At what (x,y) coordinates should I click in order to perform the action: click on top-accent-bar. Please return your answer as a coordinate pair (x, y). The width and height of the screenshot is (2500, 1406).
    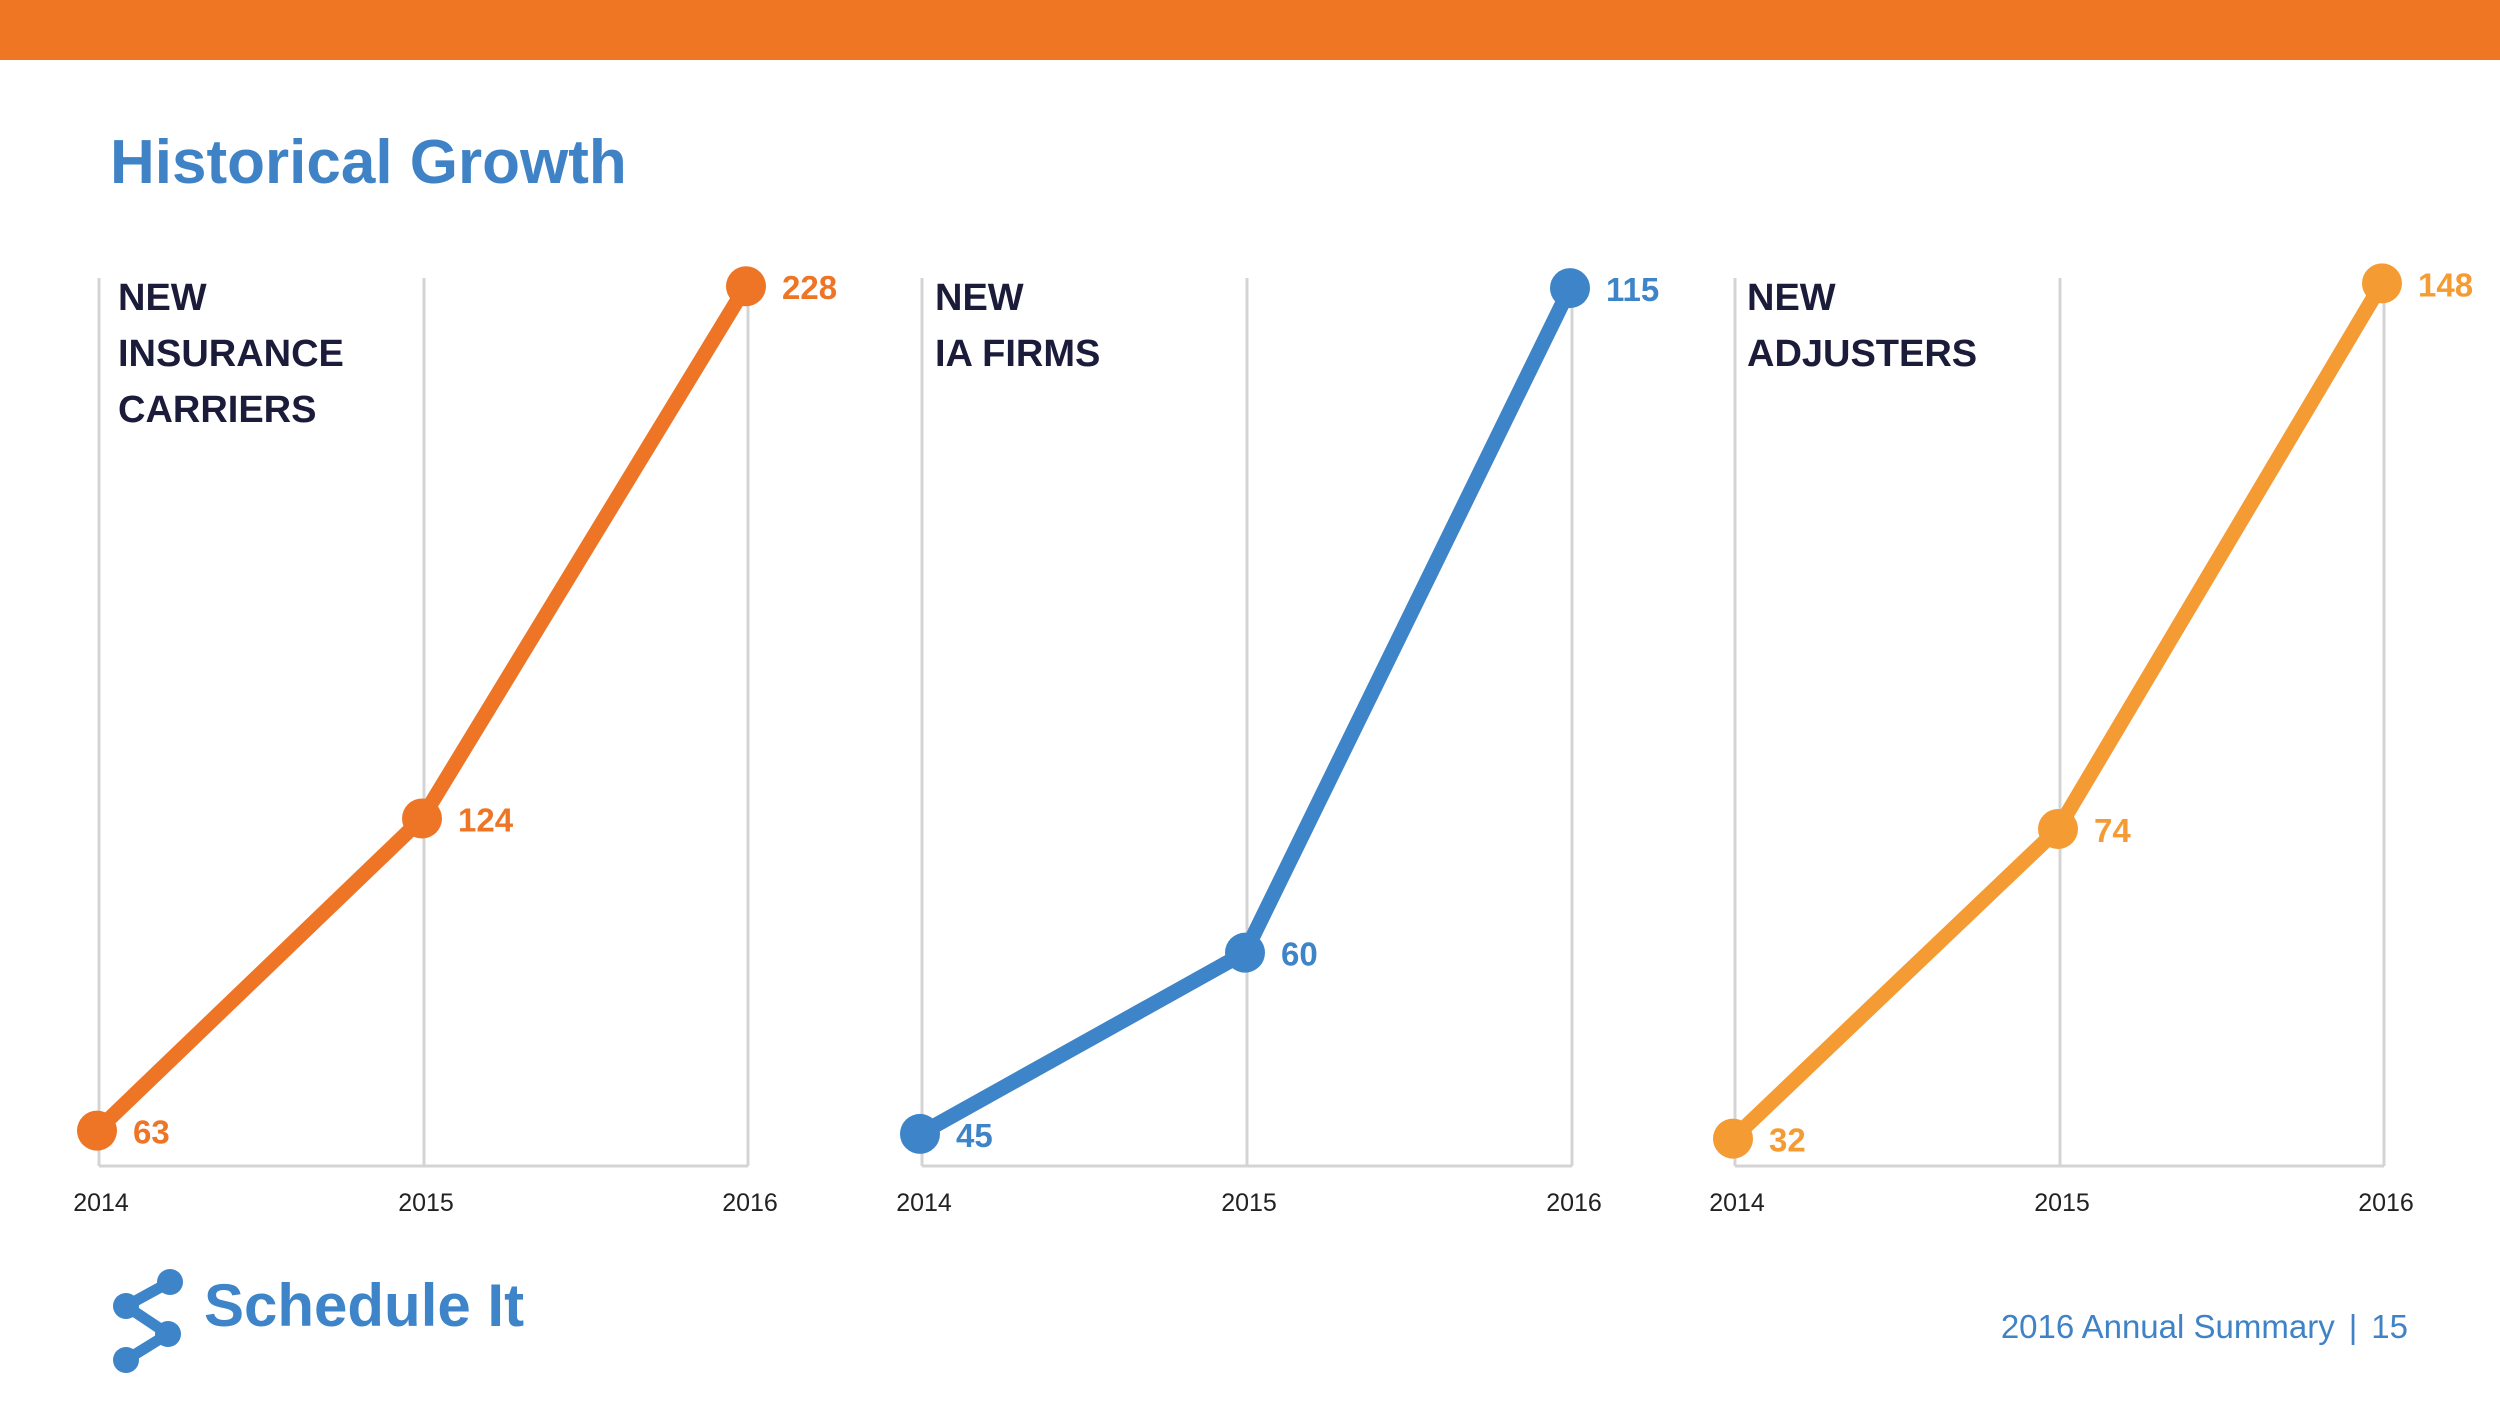
    Looking at the image, I should click on (1250, 30).